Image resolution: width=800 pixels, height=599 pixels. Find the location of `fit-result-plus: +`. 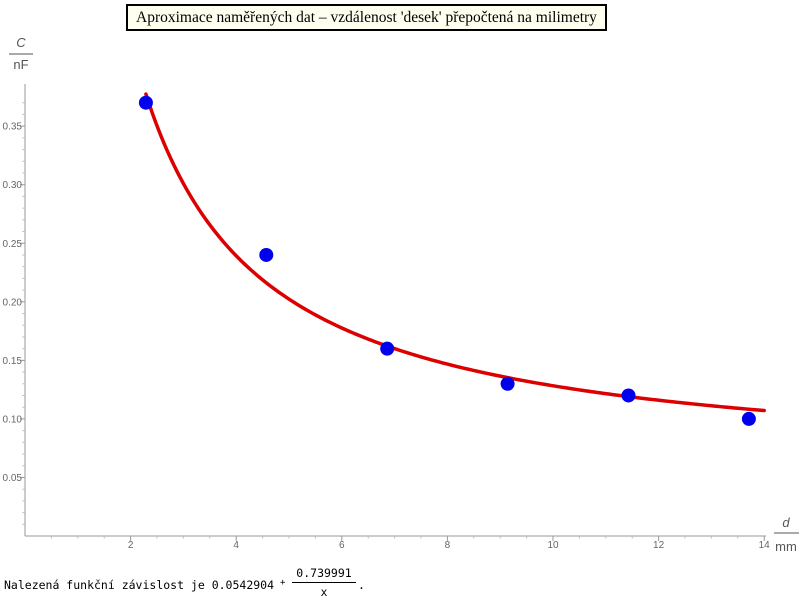

fit-result-plus: + is located at coordinates (283, 583).